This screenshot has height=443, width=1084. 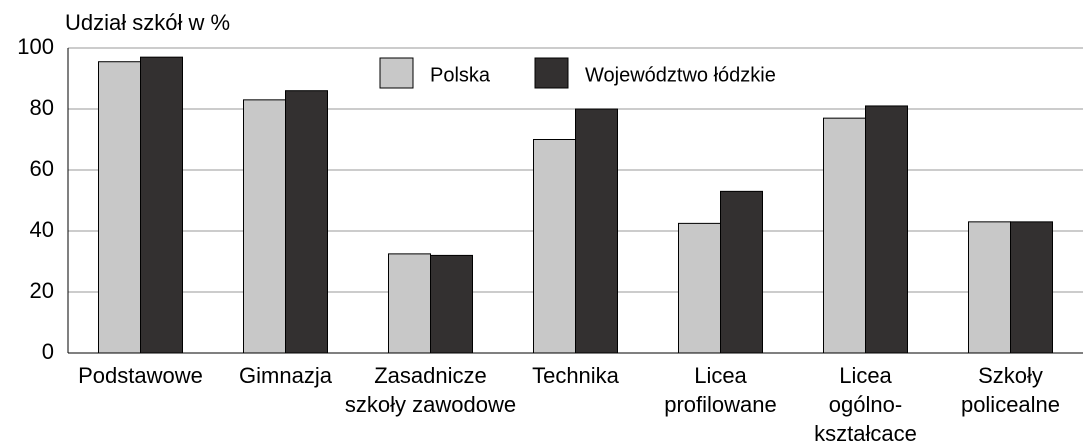 I want to click on y-tick-label: 0, so click(x=48, y=351).